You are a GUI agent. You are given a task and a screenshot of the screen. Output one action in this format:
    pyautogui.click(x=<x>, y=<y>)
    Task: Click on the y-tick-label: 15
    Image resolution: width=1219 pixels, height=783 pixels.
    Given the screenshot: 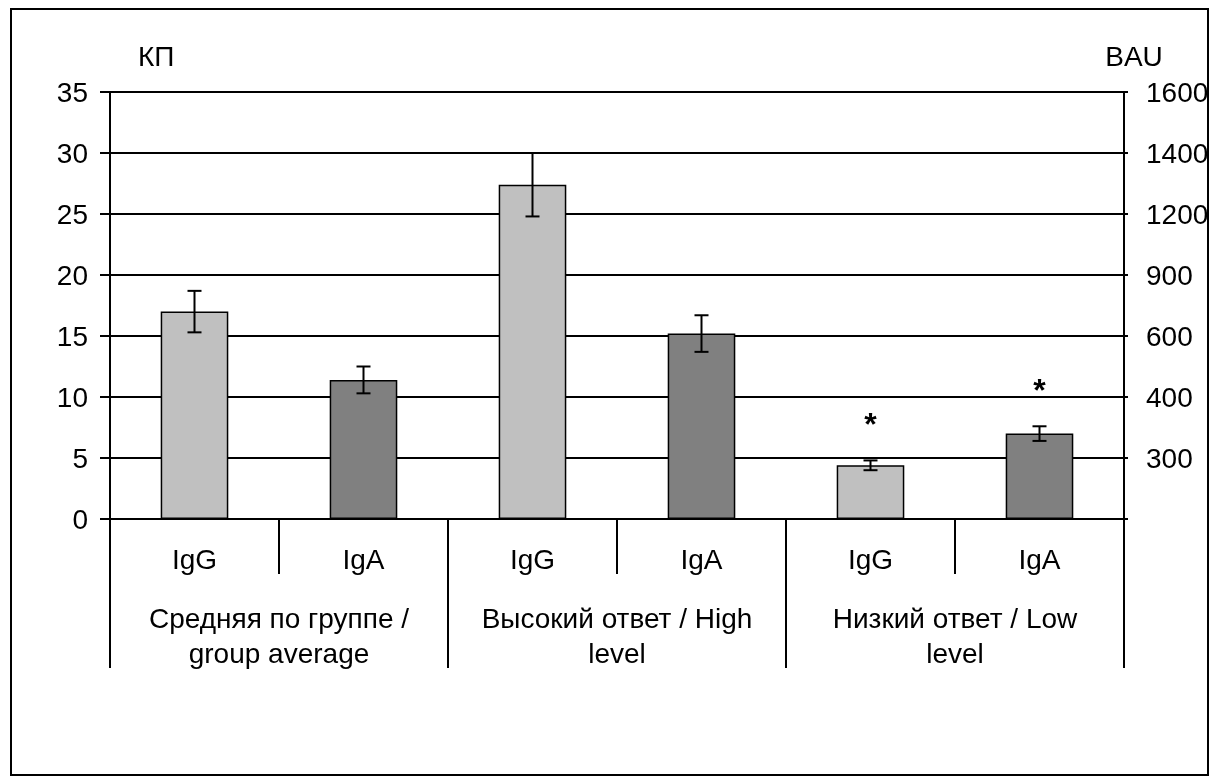 What is the action you would take?
    pyautogui.click(x=72, y=336)
    